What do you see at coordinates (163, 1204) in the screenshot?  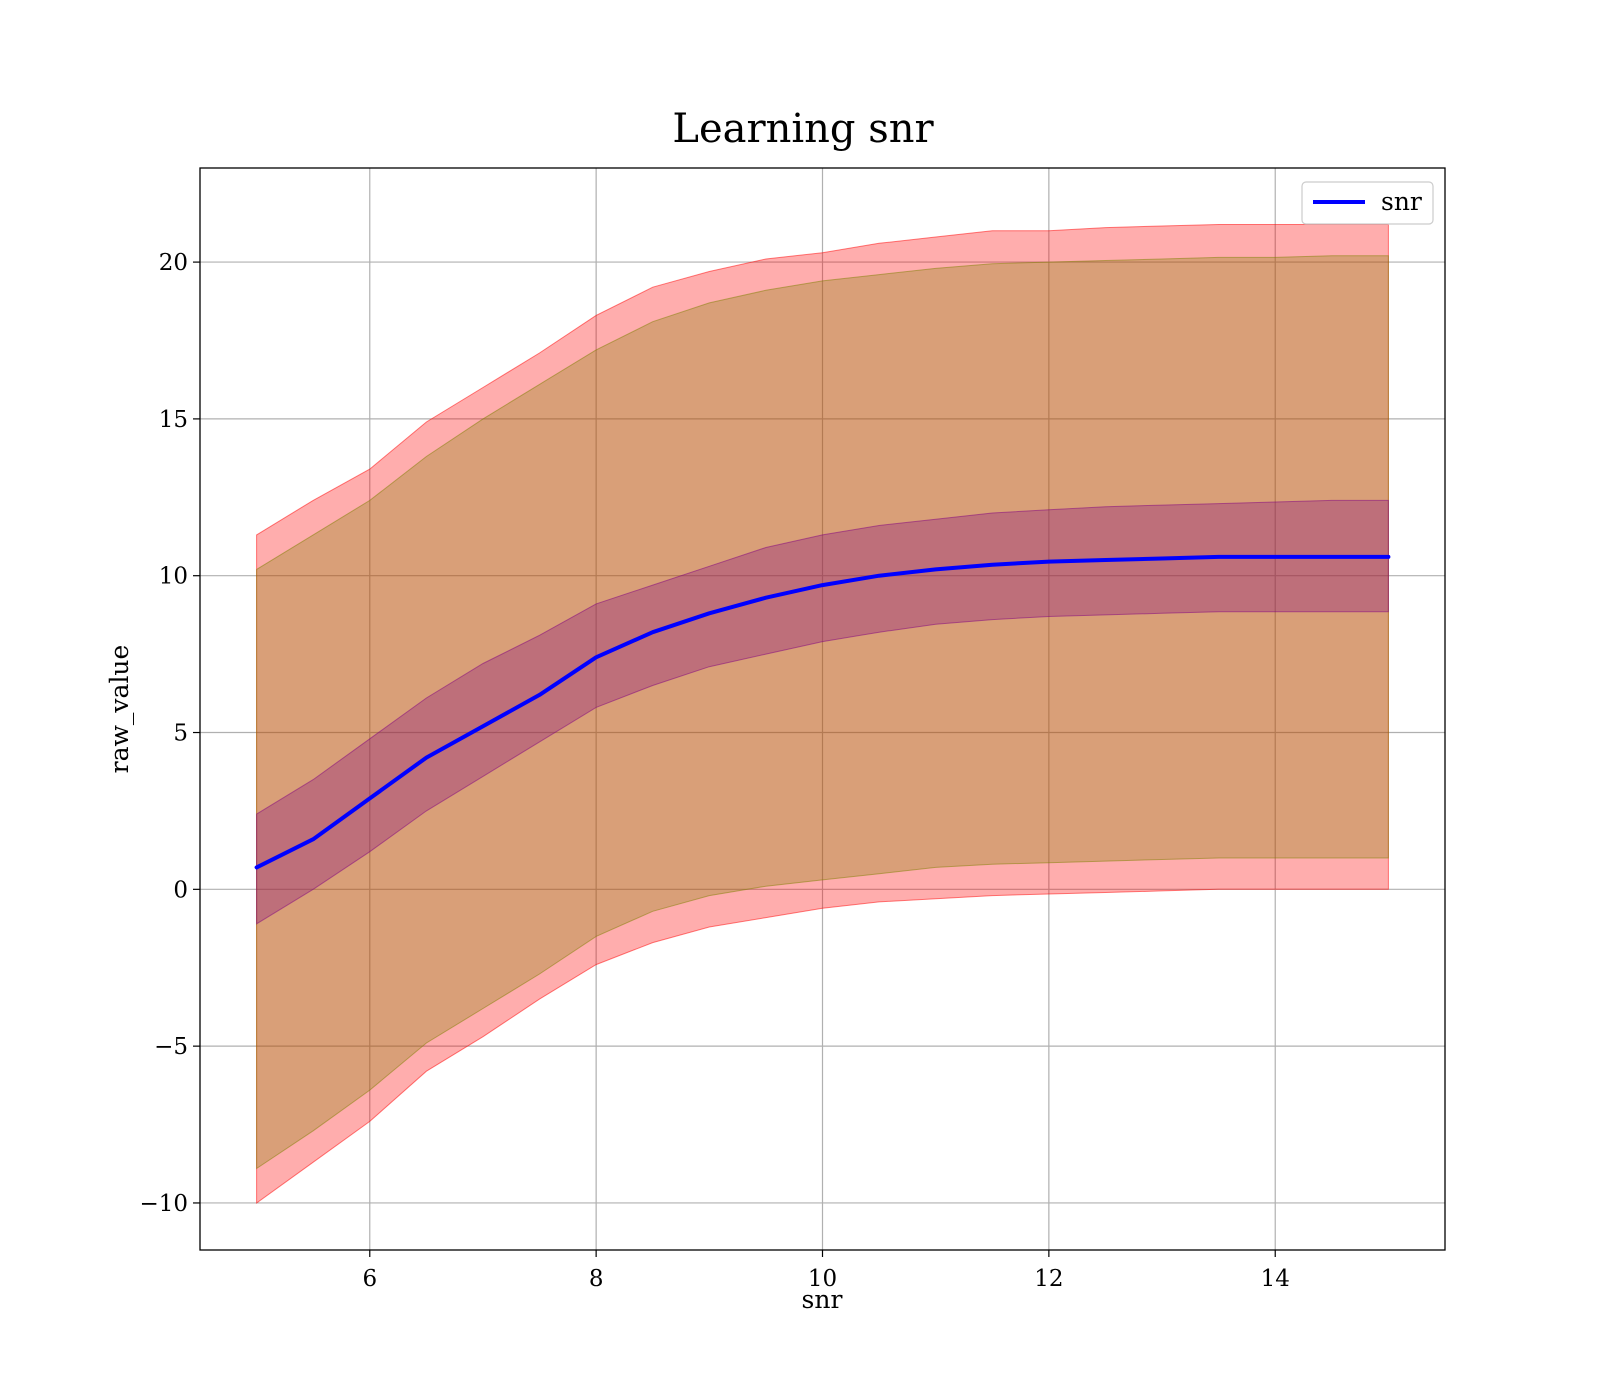 I see `y-tick-label: −10` at bounding box center [163, 1204].